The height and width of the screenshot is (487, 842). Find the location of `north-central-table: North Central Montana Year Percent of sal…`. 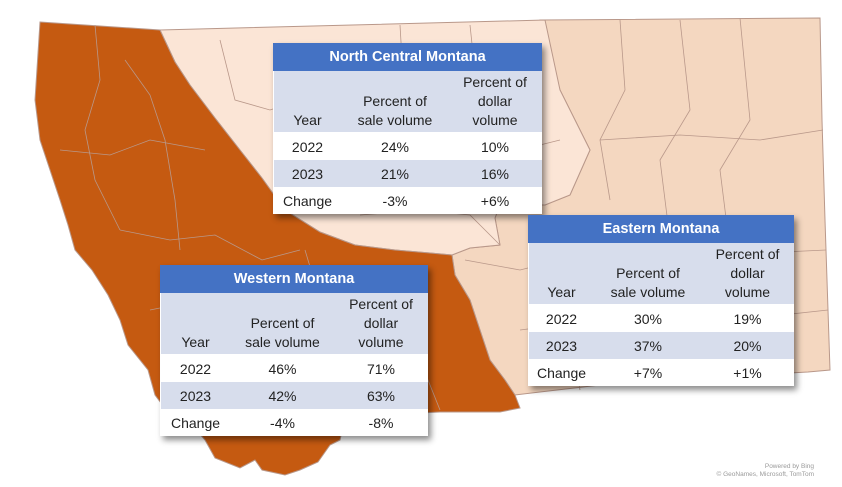

north-central-table: North Central Montana Year Percent of sal… is located at coordinates (407, 128).